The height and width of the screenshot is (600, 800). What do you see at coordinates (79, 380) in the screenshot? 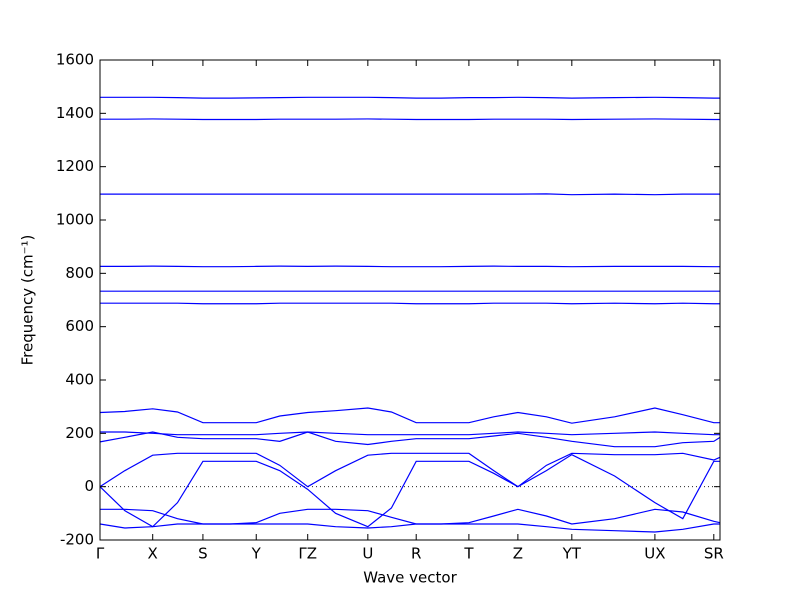
I see `y-tick-label: 400` at bounding box center [79, 380].